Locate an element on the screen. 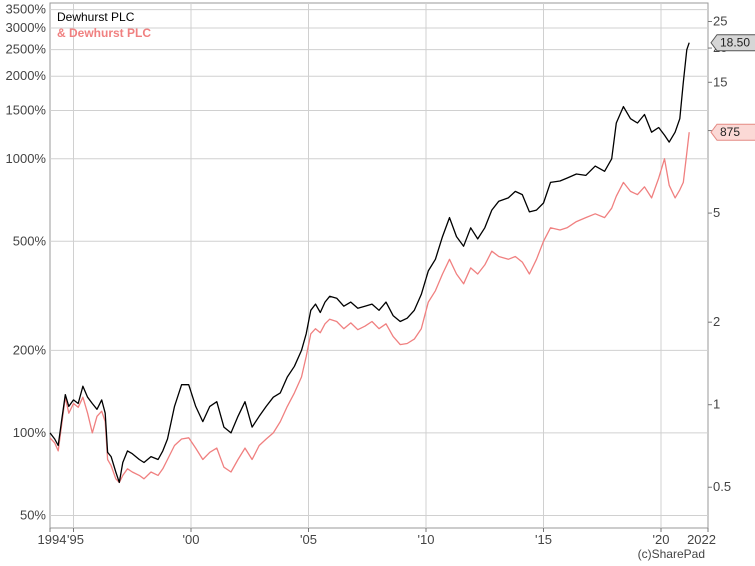  y-left-tick-label: 200% is located at coordinates (30, 349).